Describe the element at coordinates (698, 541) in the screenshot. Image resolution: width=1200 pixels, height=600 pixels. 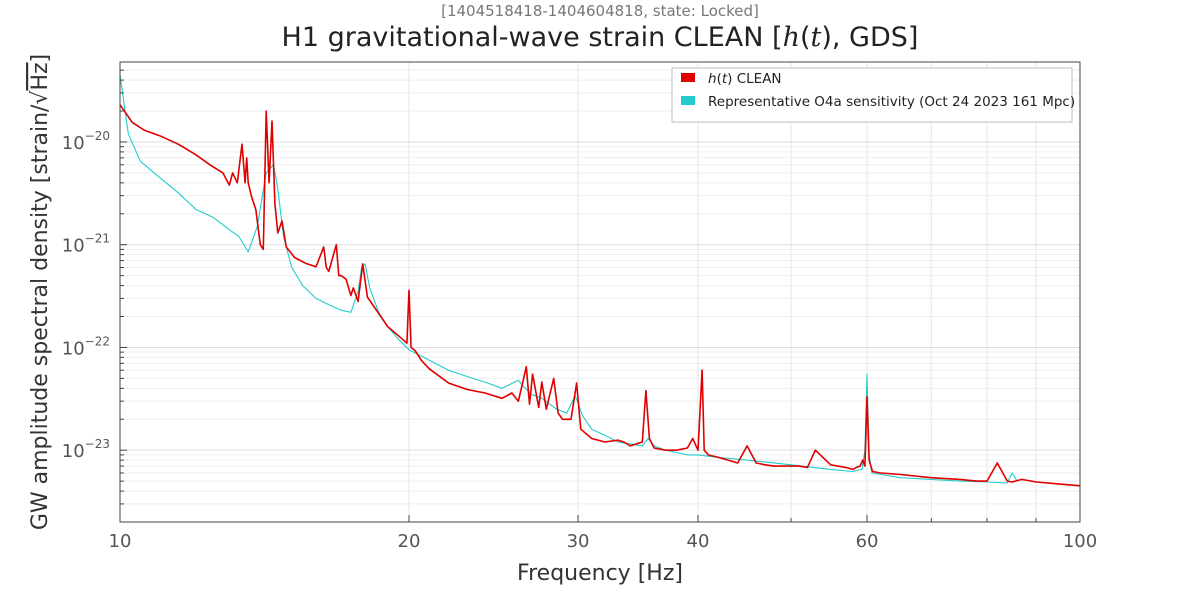
I see `x-tick-label: 40` at that location.